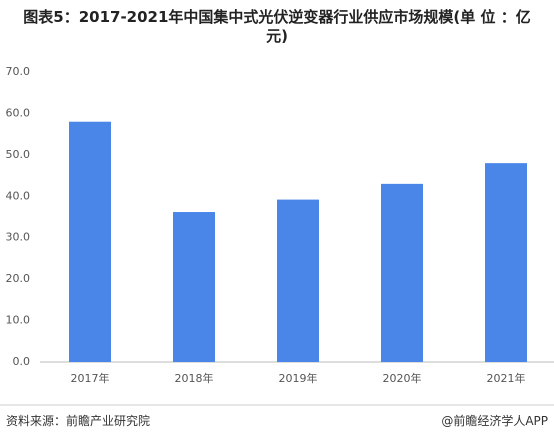 This screenshot has width=554, height=441. I want to click on source: 资料来源：前瞻产业研究院, so click(78, 421).